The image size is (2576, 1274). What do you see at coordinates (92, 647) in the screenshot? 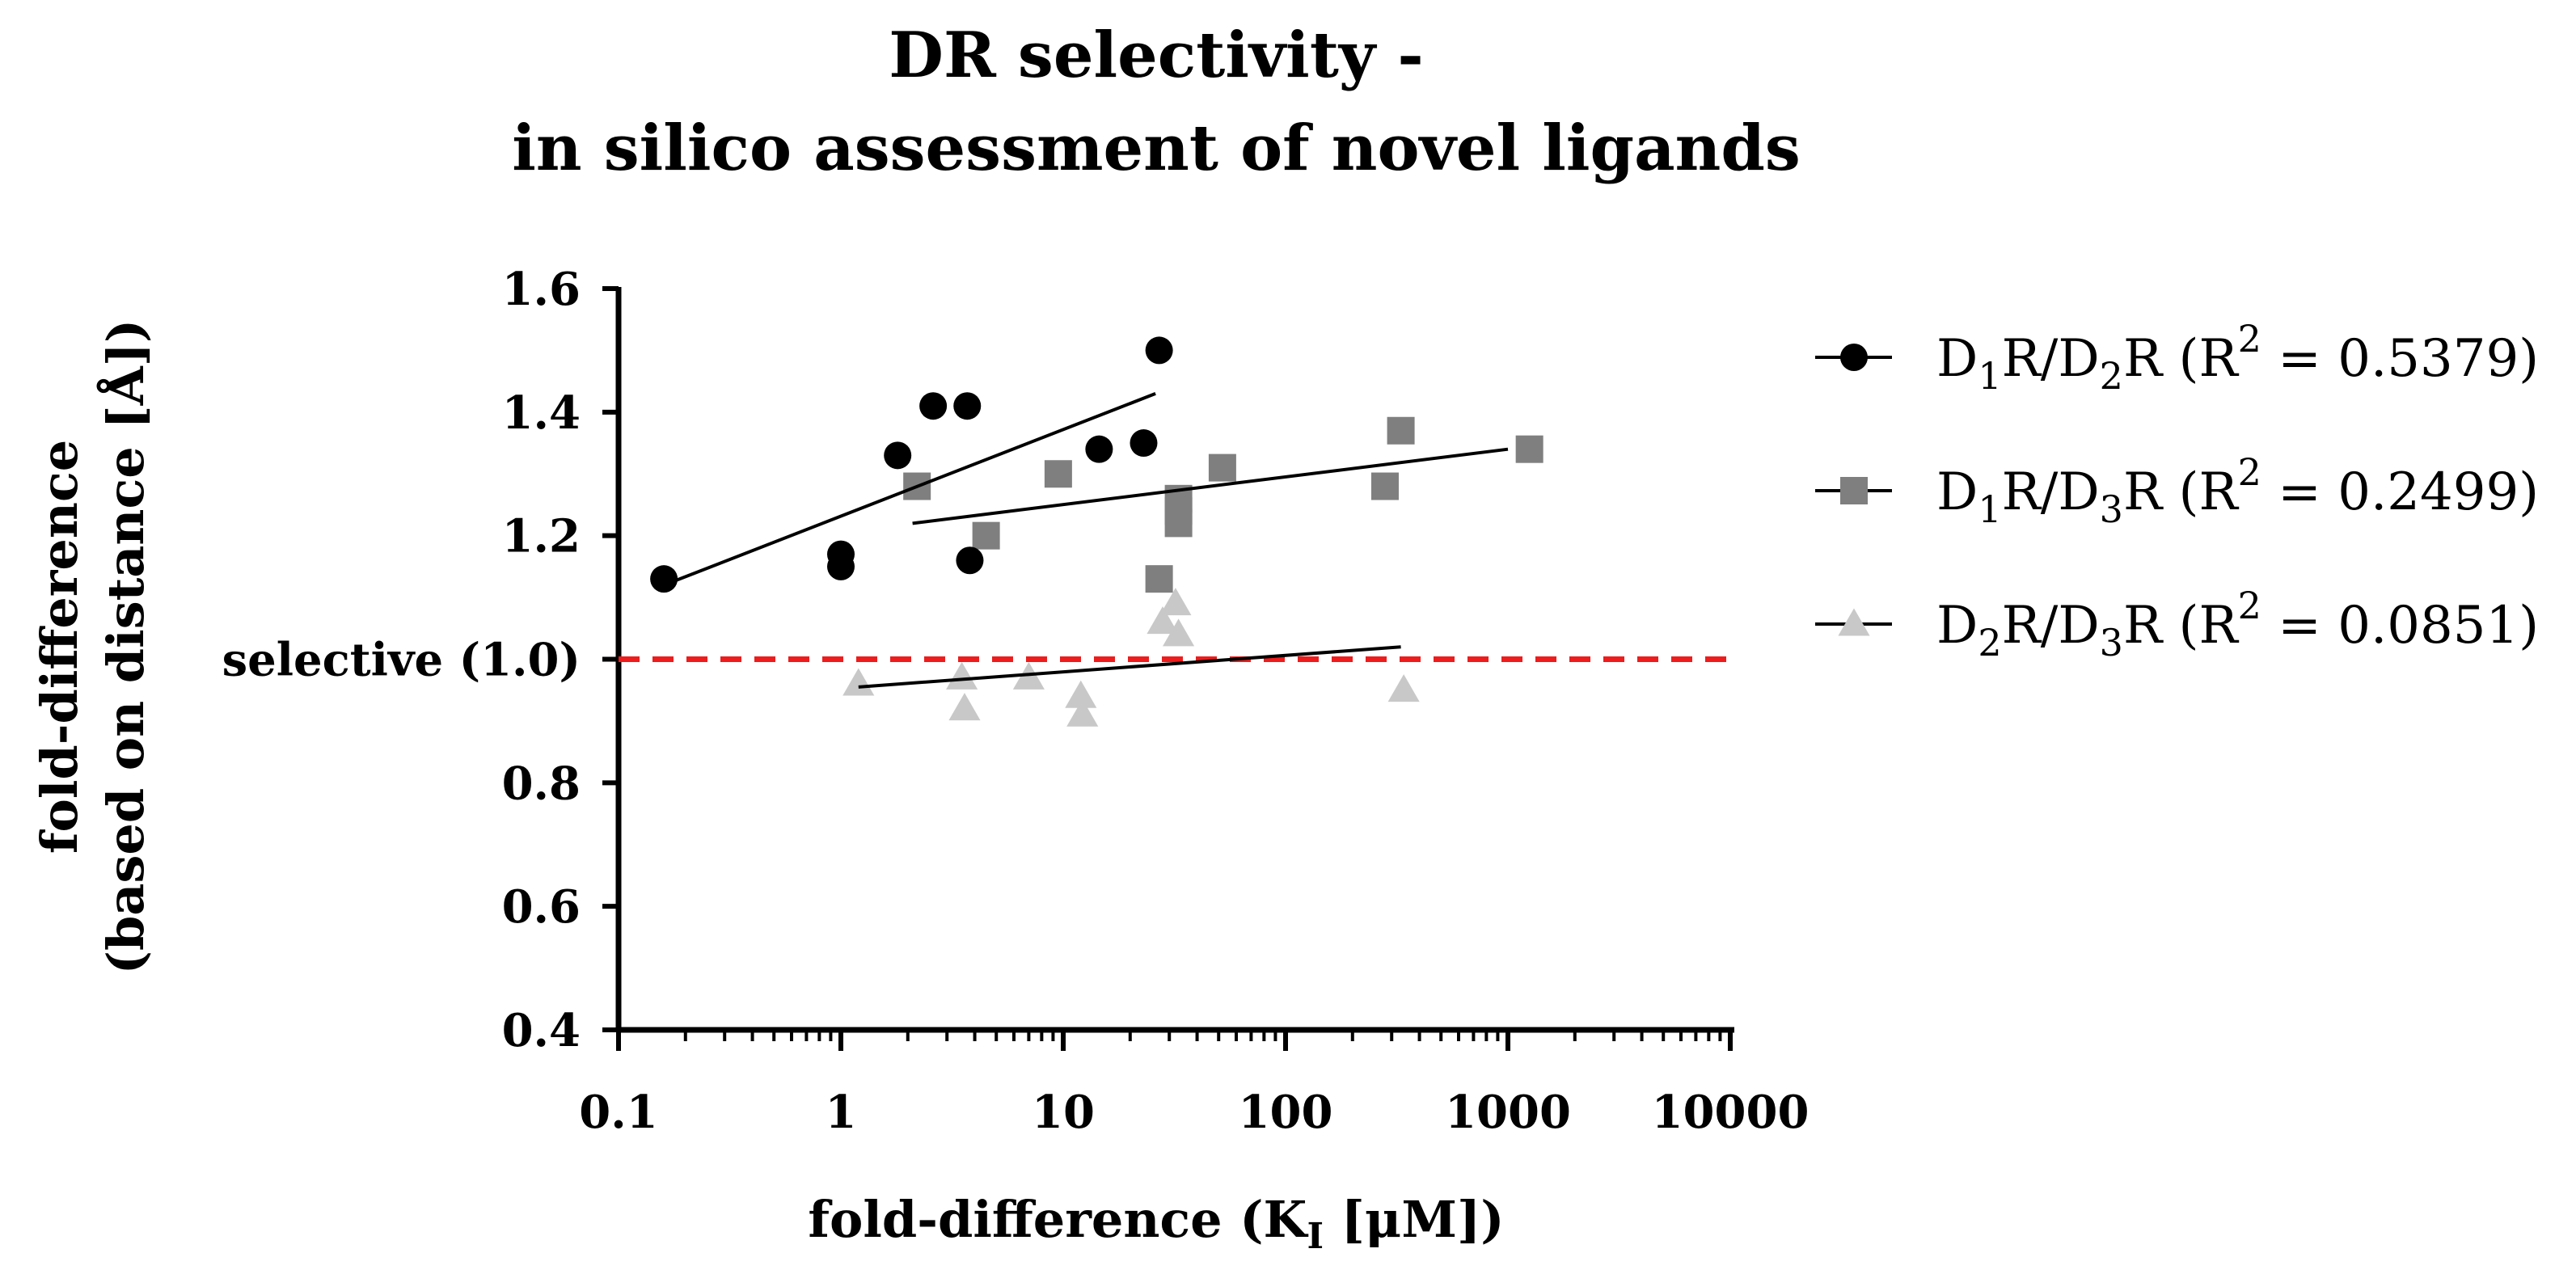
I see `y-axis-label: fold-difference (based on distance [Å])` at bounding box center [92, 647].